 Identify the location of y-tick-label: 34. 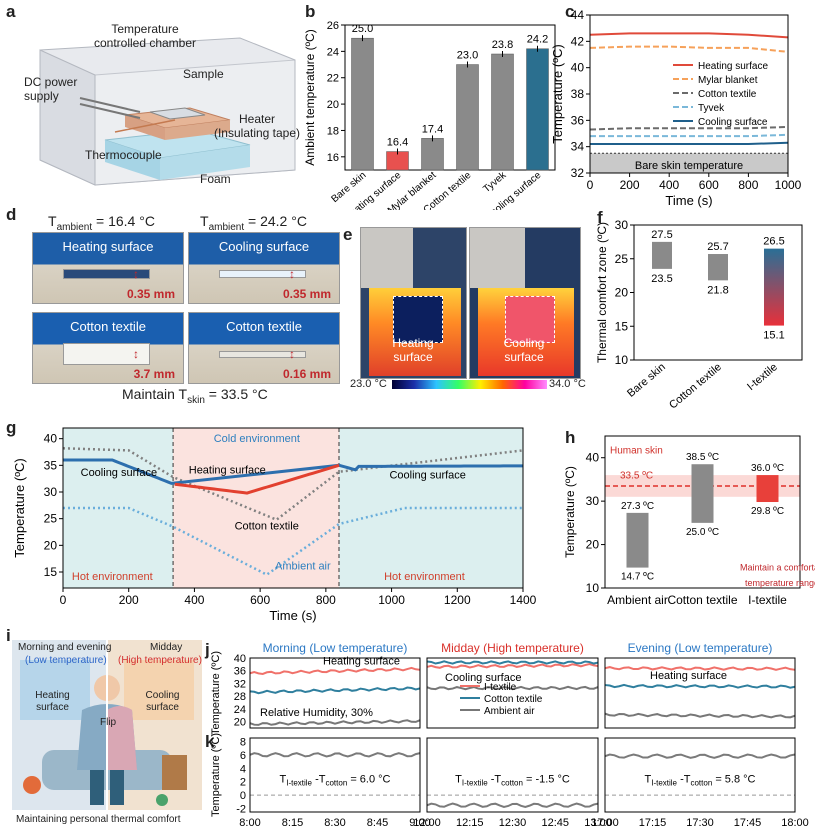
(578, 147).